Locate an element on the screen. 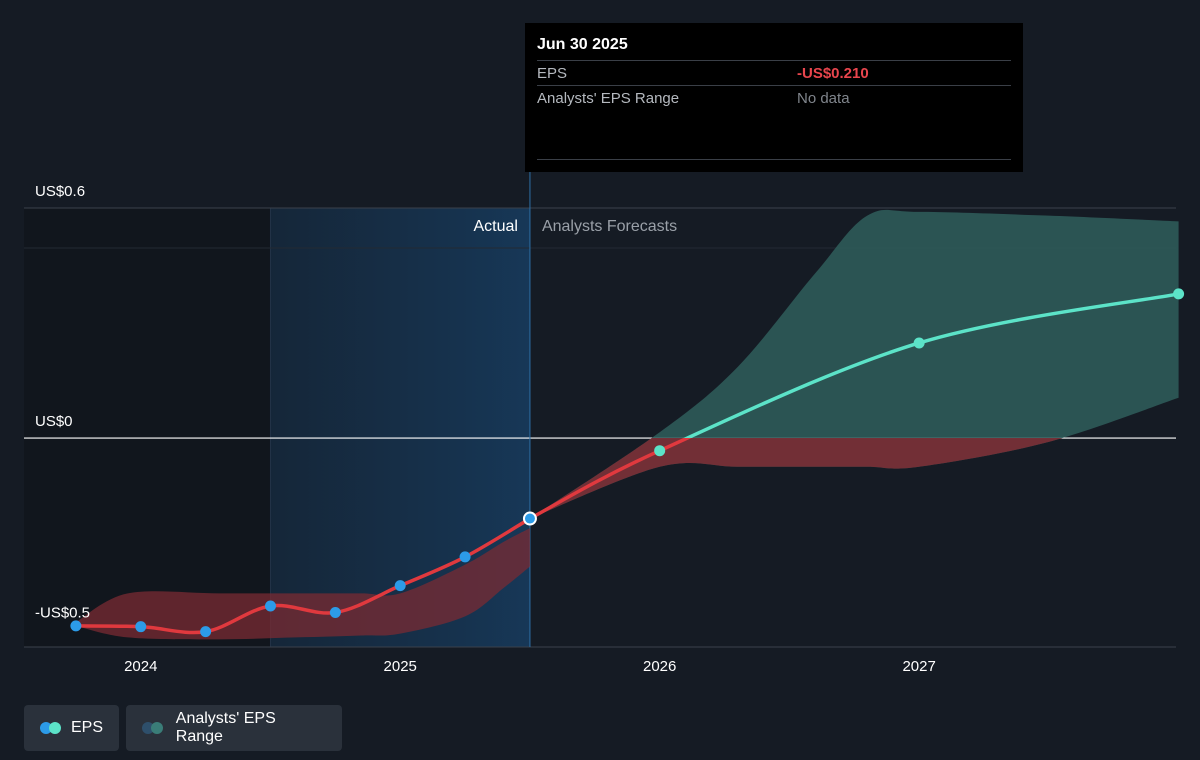 This screenshot has width=1200, height=760. legend-range-button: Analysts' EPS Range is located at coordinates (234, 728).